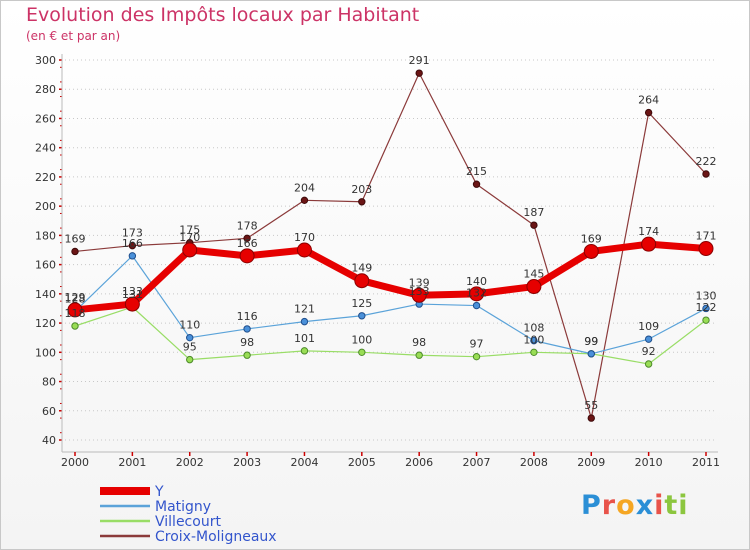  Describe the element at coordinates (533, 212) in the screenshot. I see `data-label: 187` at that location.